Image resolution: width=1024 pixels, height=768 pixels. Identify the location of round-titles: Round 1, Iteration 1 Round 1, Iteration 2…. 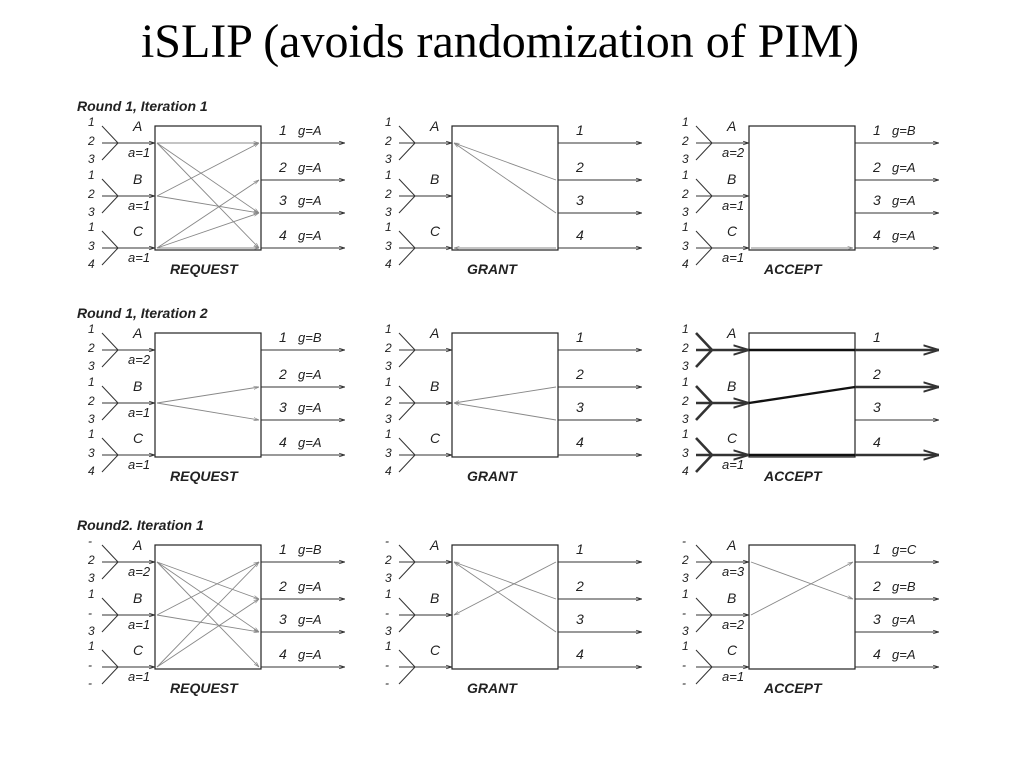
(142, 315).